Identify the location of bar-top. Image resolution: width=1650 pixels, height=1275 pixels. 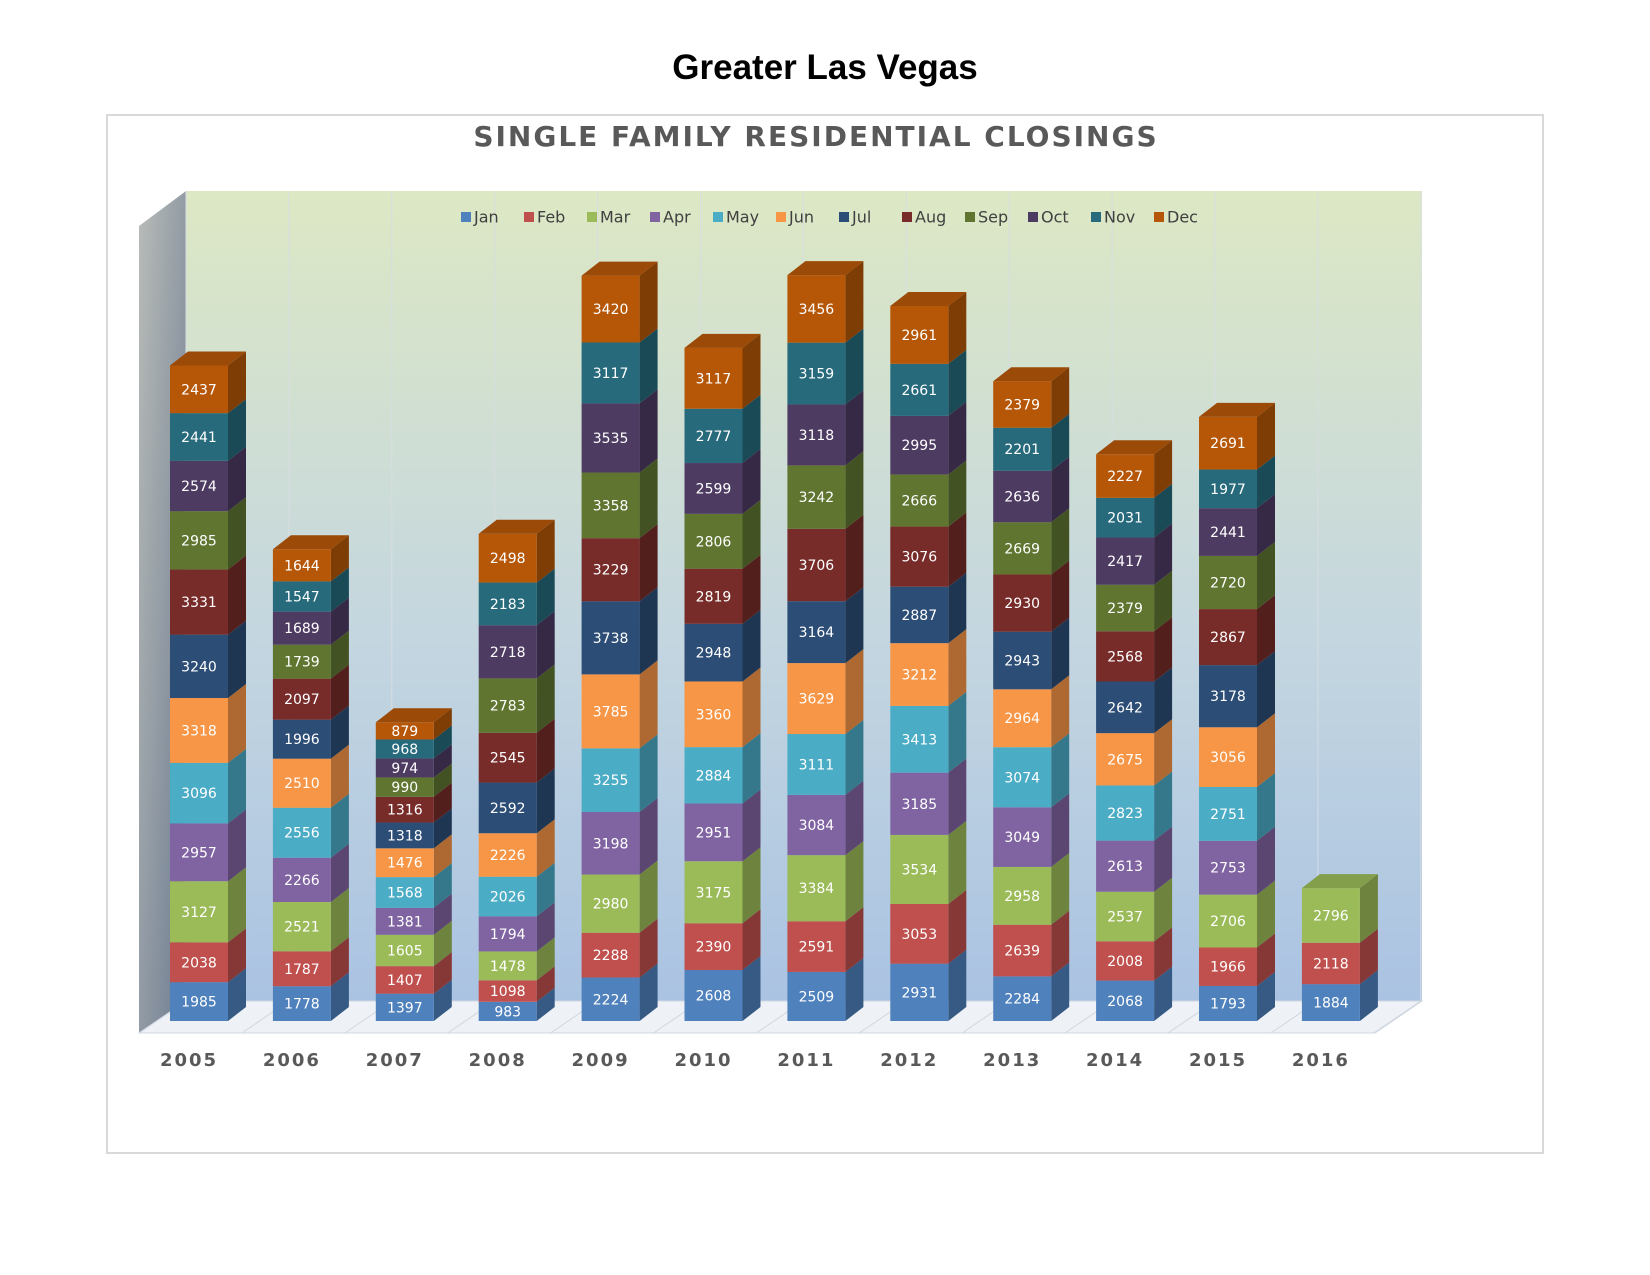
(1237, 409).